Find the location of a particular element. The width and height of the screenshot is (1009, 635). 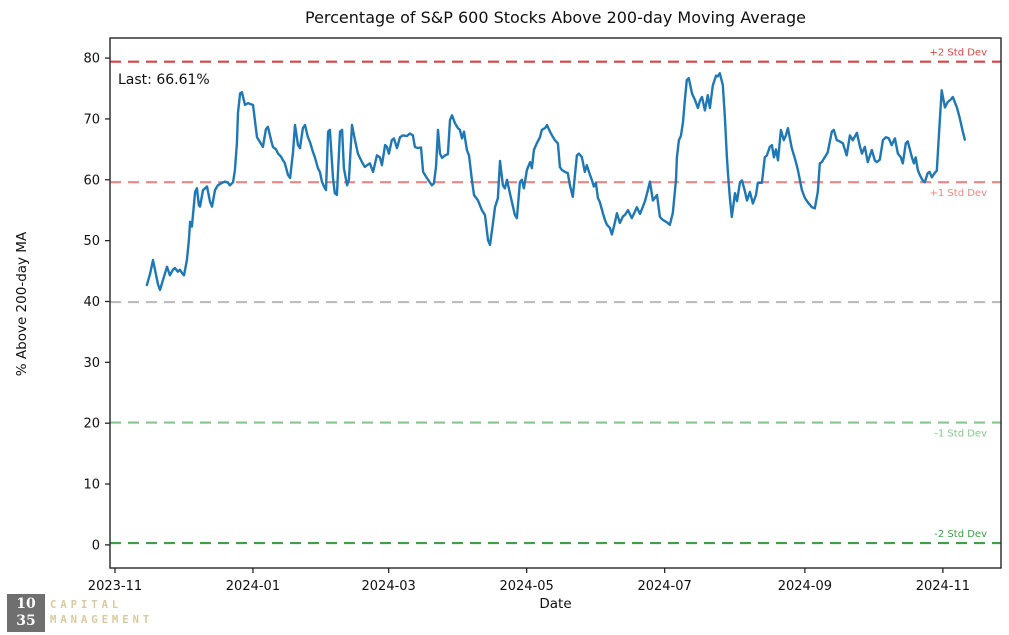

x-tick-label: 2024-03 is located at coordinates (389, 586).